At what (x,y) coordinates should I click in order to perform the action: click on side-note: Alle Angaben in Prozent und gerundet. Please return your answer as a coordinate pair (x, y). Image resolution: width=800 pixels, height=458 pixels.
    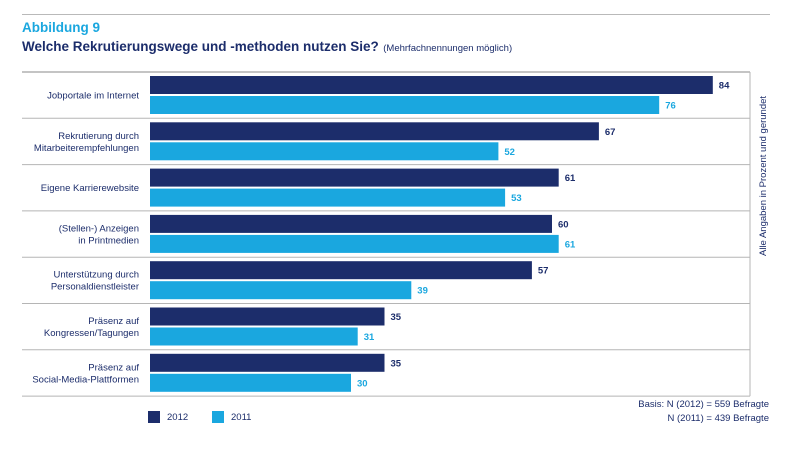
    Looking at the image, I should click on (763, 175).